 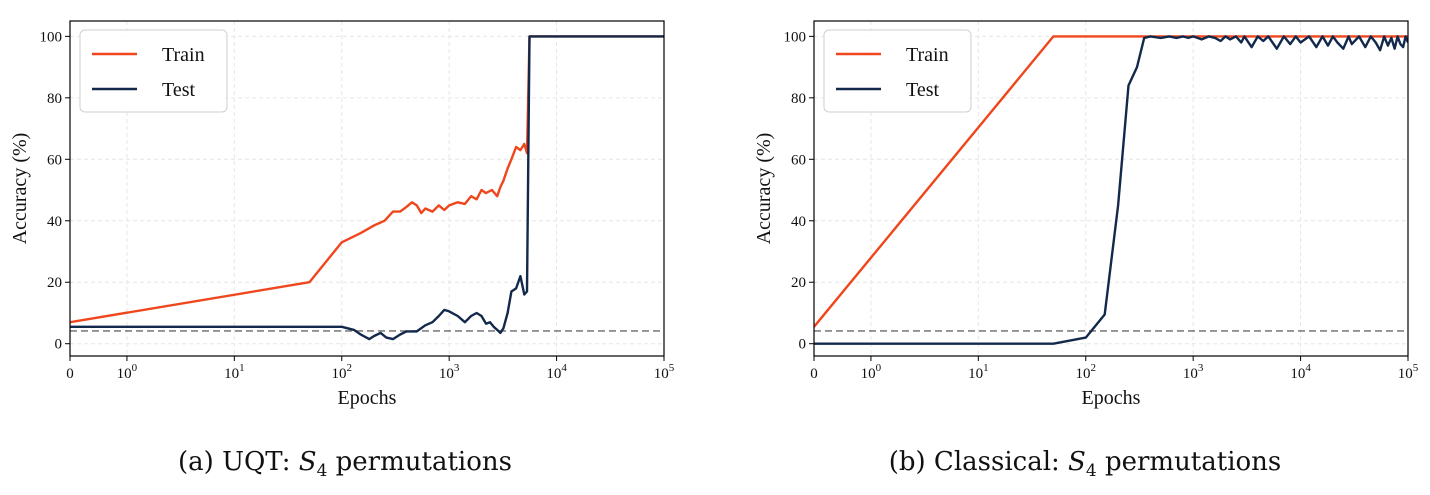 I want to click on caption-prefix: (a) UQT:, so click(x=238, y=462).